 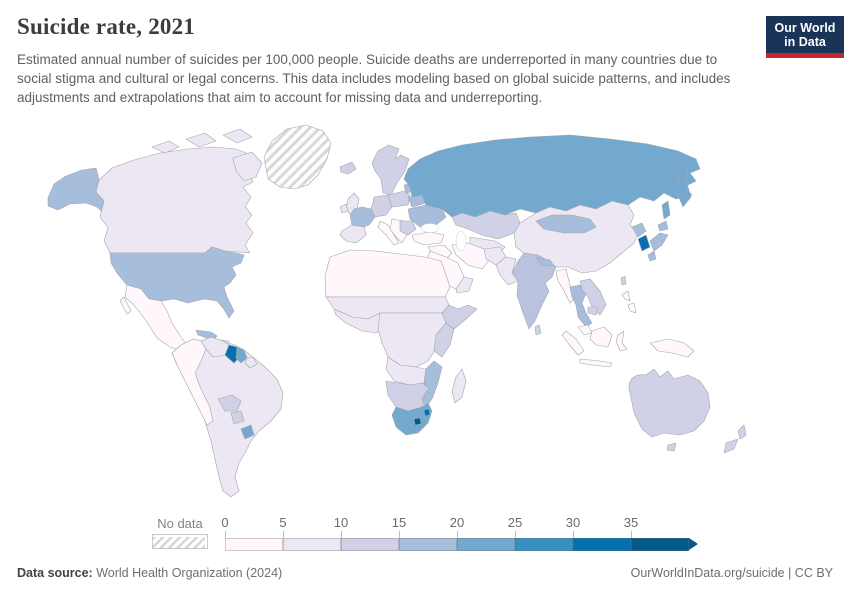 I want to click on country-yemen-oman, so click(x=464, y=285).